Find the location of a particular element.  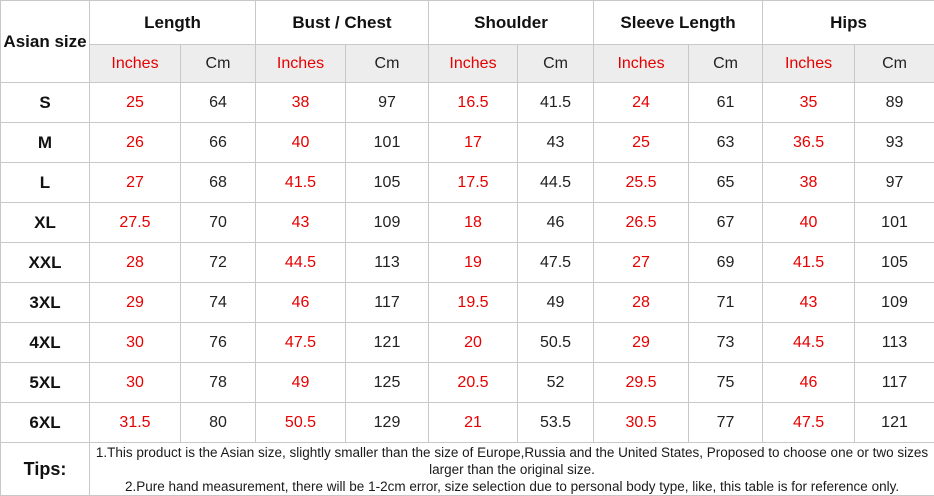

inches-value: 18 is located at coordinates (473, 223).